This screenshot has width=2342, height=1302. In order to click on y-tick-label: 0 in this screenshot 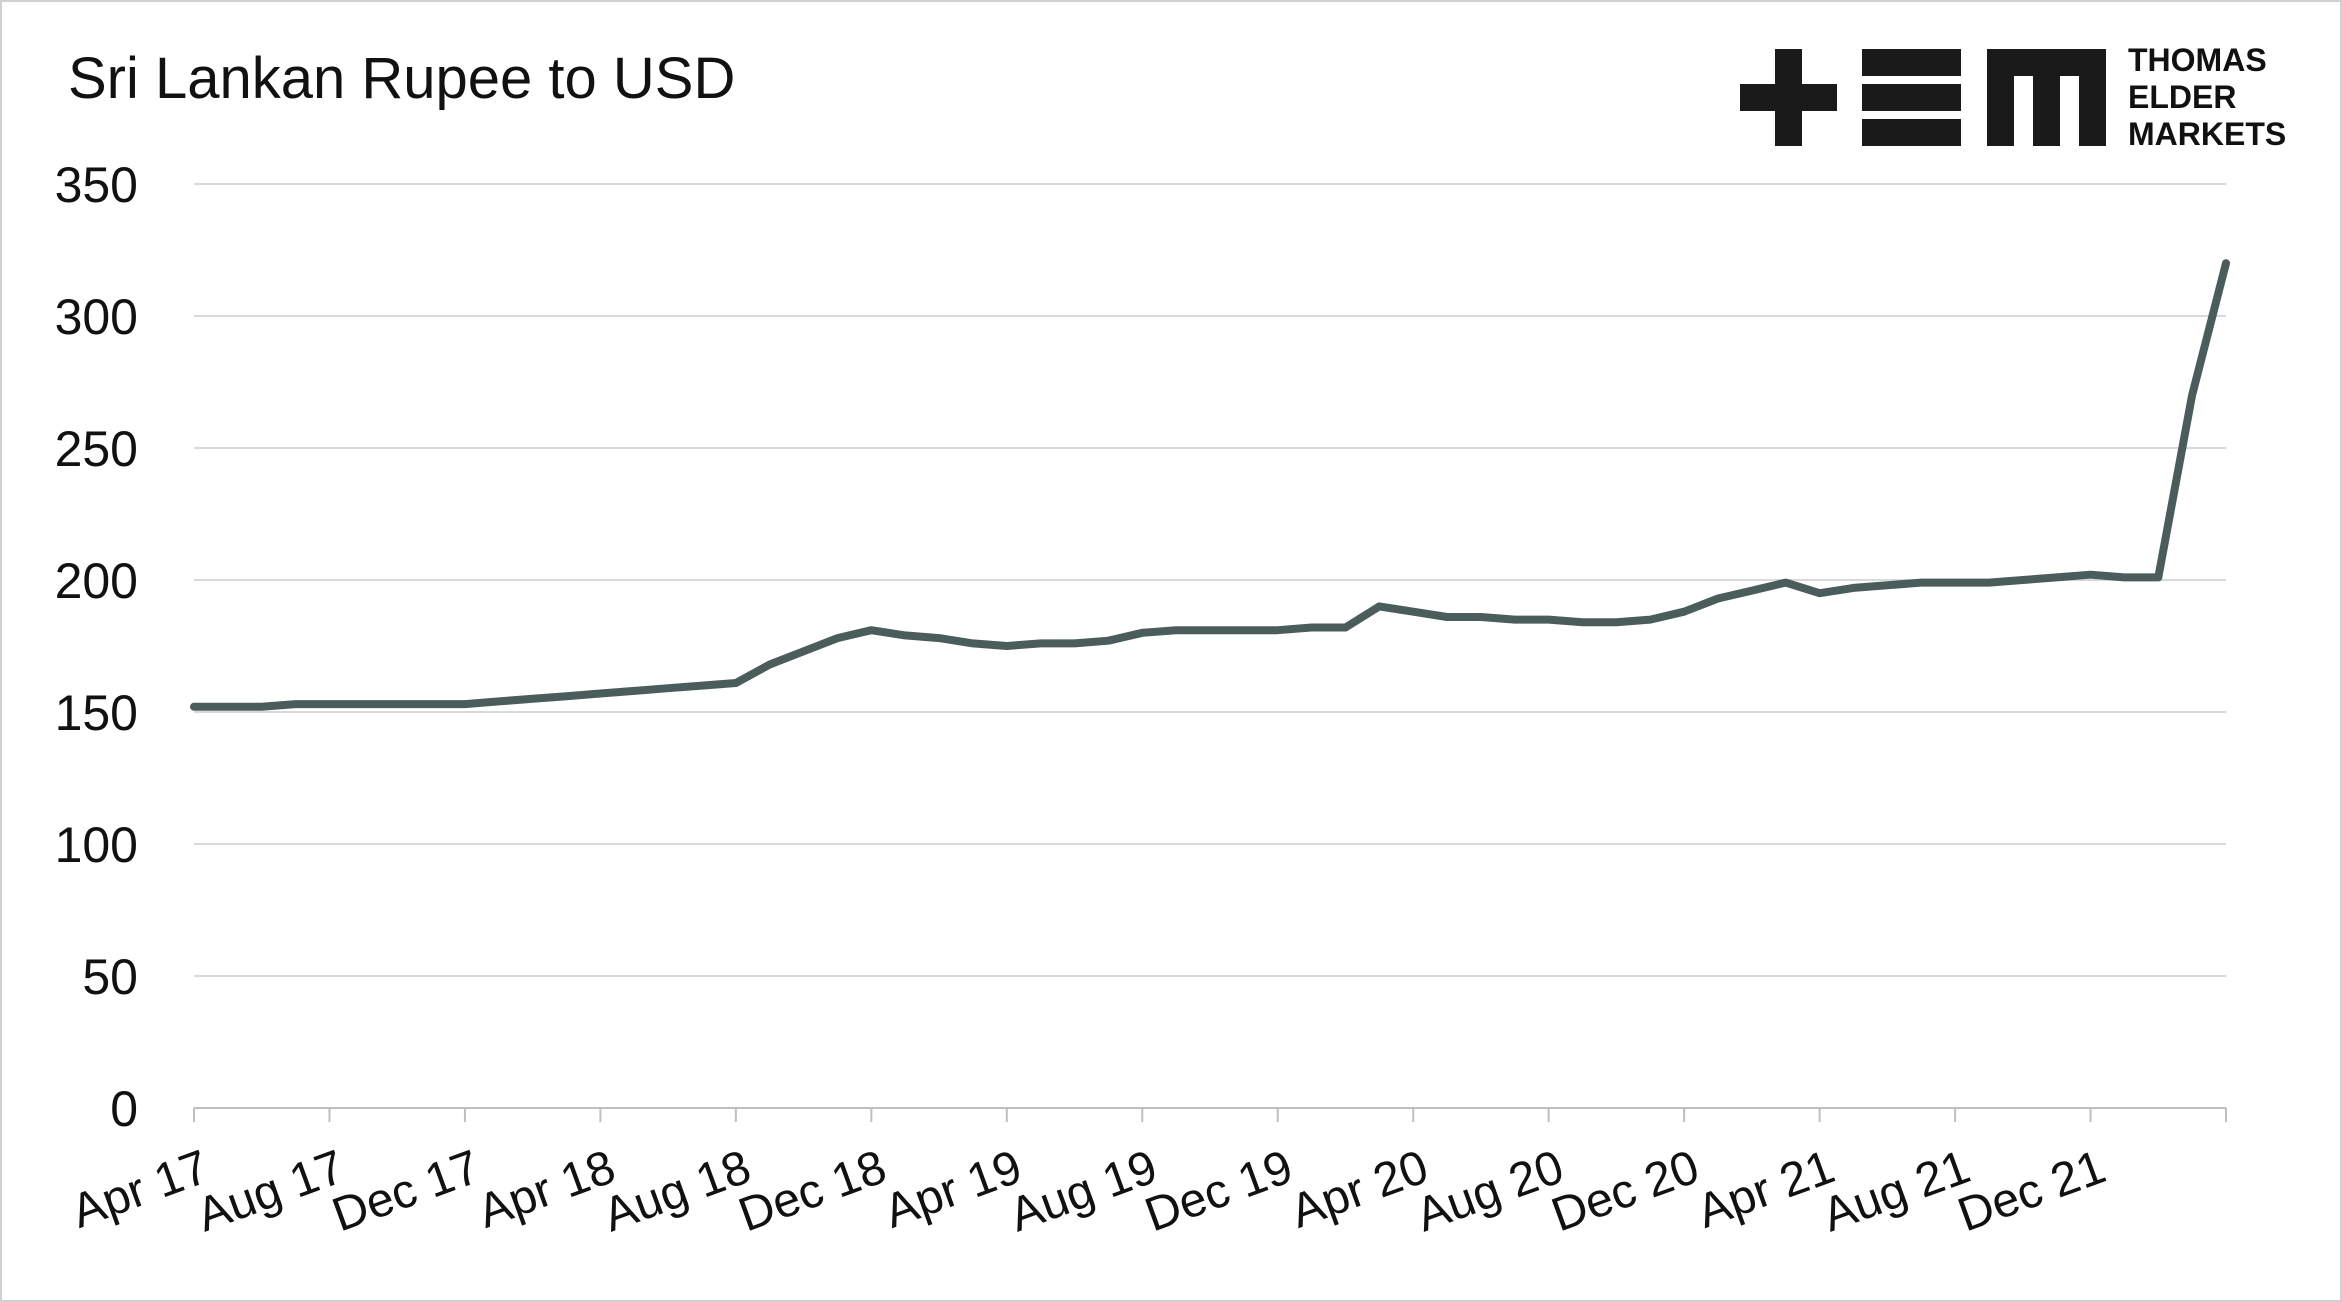, I will do `click(124, 1109)`.